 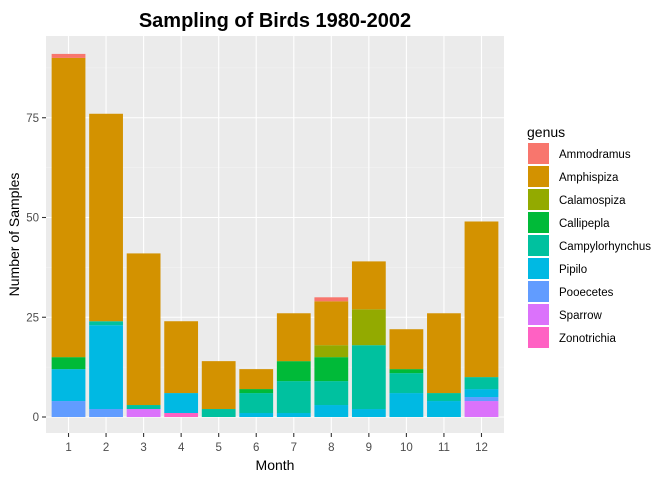 I want to click on legend-swatch-amphispiza, so click(x=538, y=176).